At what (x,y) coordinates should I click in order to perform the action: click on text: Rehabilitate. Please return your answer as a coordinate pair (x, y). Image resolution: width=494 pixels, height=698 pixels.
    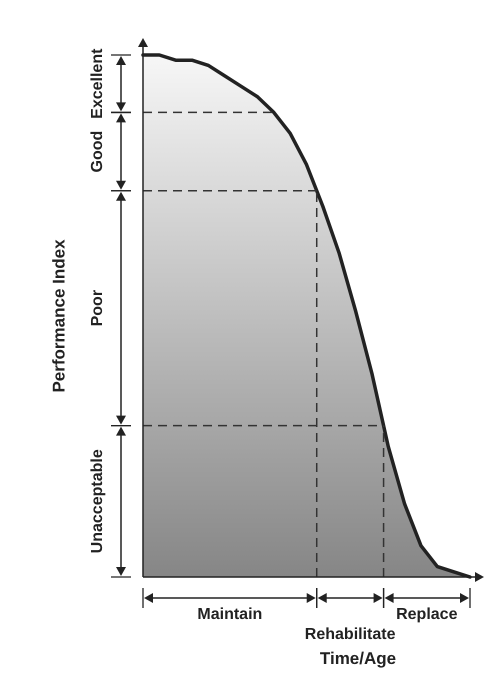
    Looking at the image, I should click on (350, 634).